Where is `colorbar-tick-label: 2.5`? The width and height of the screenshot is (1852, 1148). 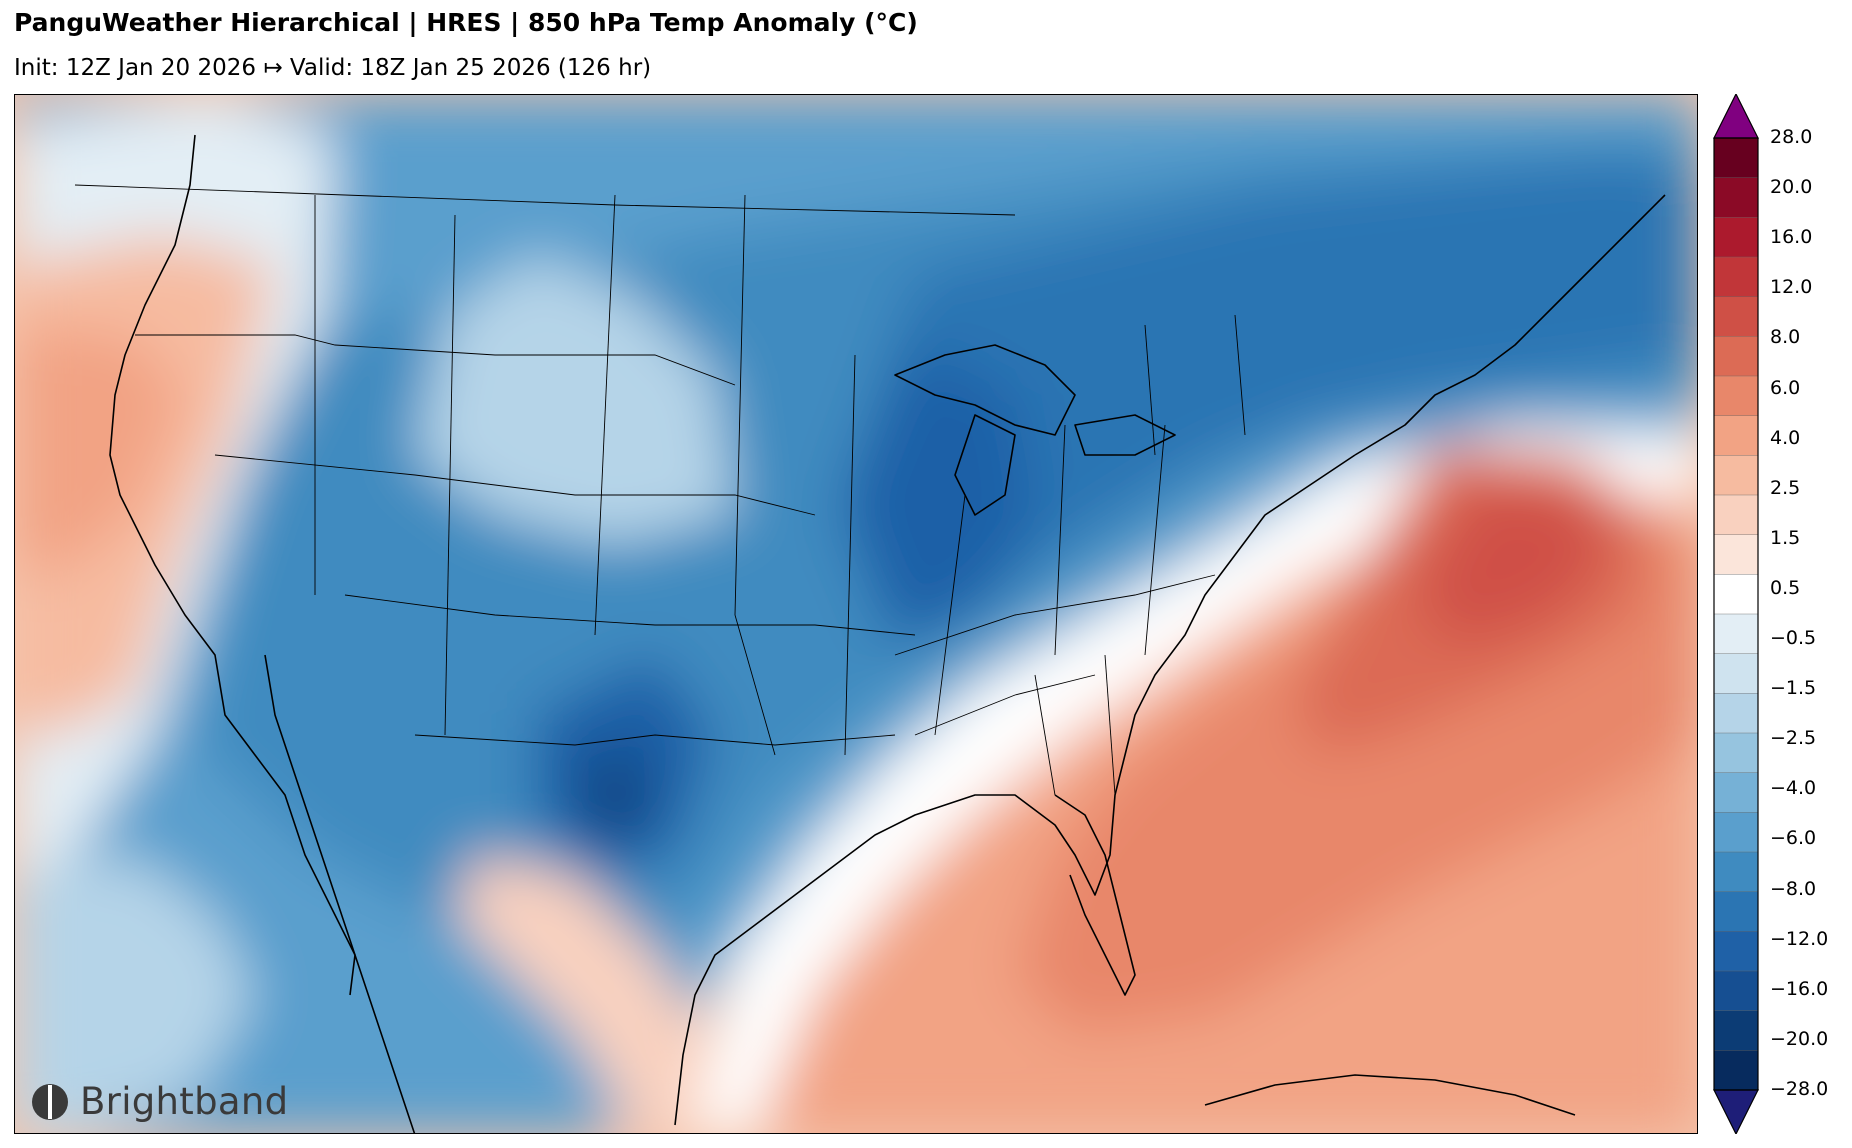 colorbar-tick-label: 2.5 is located at coordinates (1785, 487).